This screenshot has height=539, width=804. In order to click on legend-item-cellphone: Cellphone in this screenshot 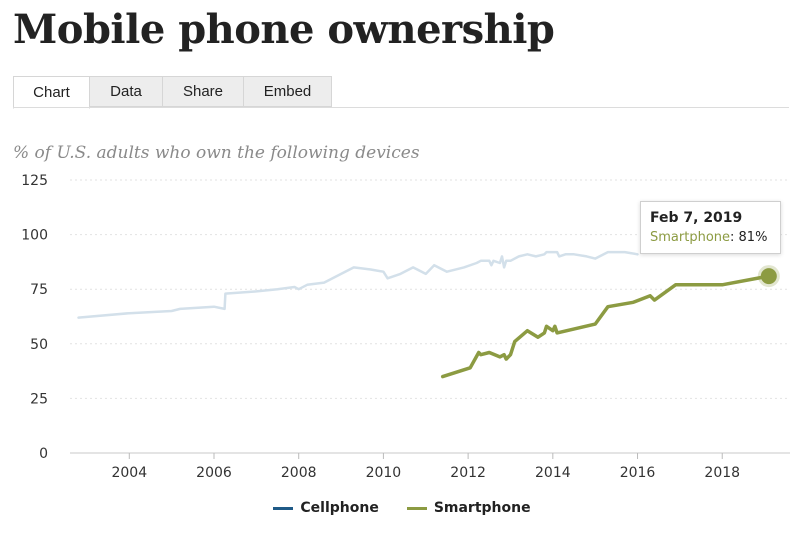, I will do `click(326, 508)`.